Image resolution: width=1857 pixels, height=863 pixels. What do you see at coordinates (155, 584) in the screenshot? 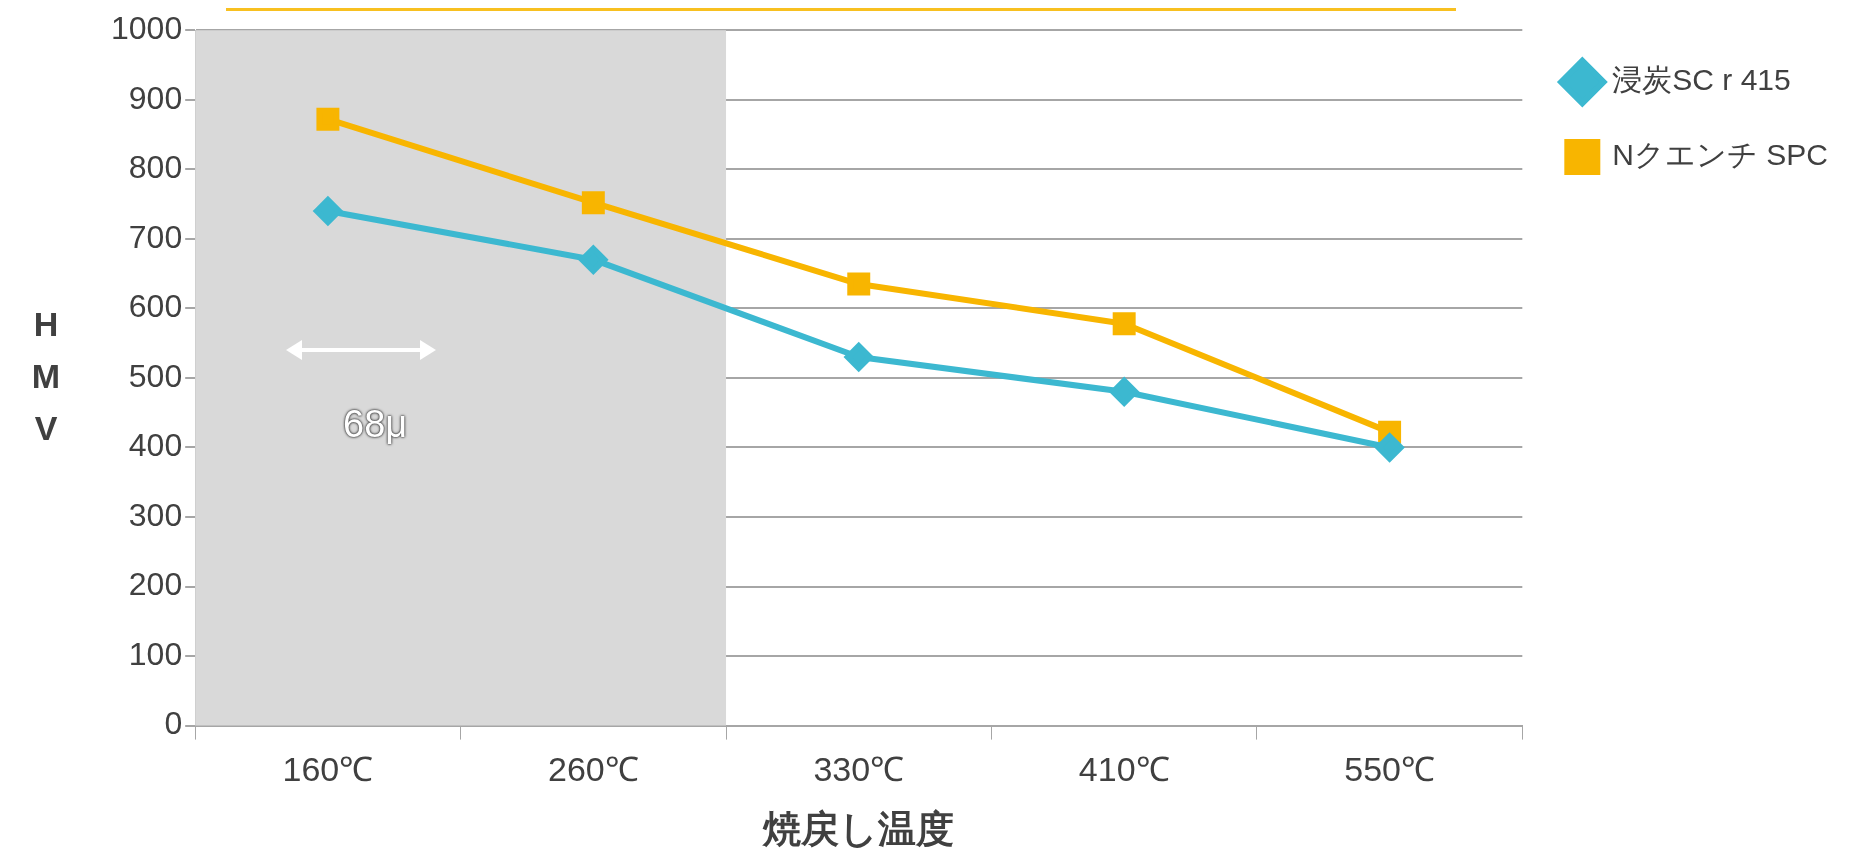
I see `y-tick-label: 200` at bounding box center [155, 584].